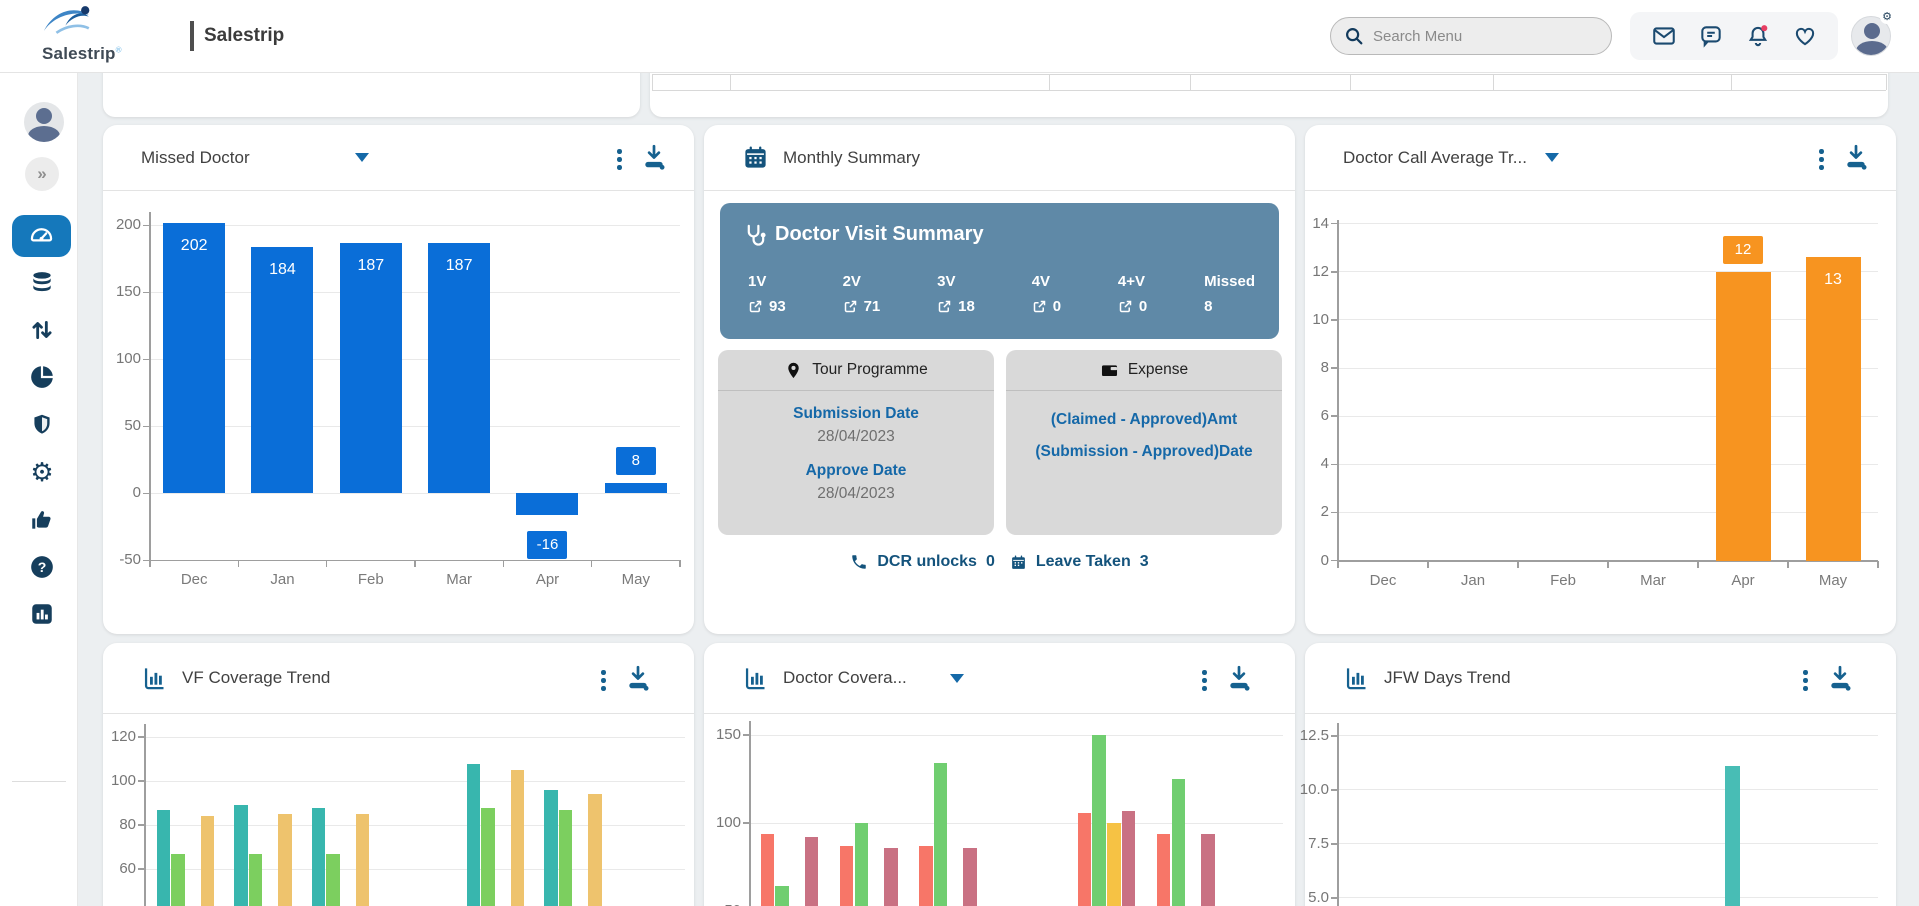 This screenshot has height=906, width=1919. I want to click on sidebar-item-dashboard, so click(41, 236).